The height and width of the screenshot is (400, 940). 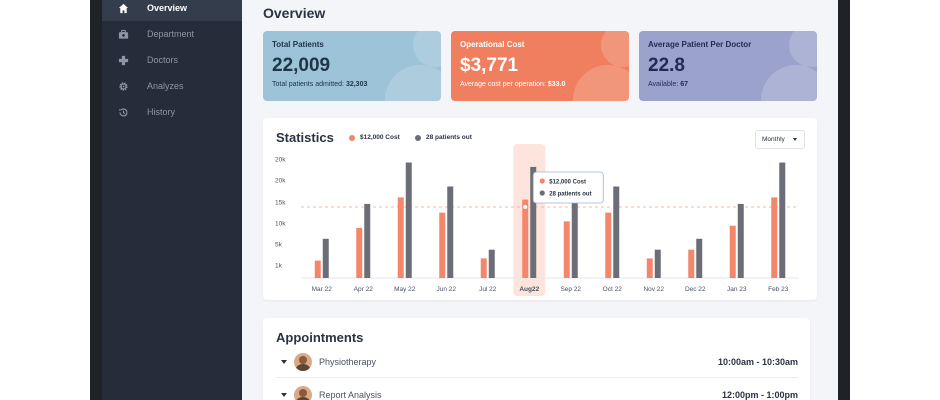 I want to click on y-tick-label: 1k, so click(x=279, y=266).